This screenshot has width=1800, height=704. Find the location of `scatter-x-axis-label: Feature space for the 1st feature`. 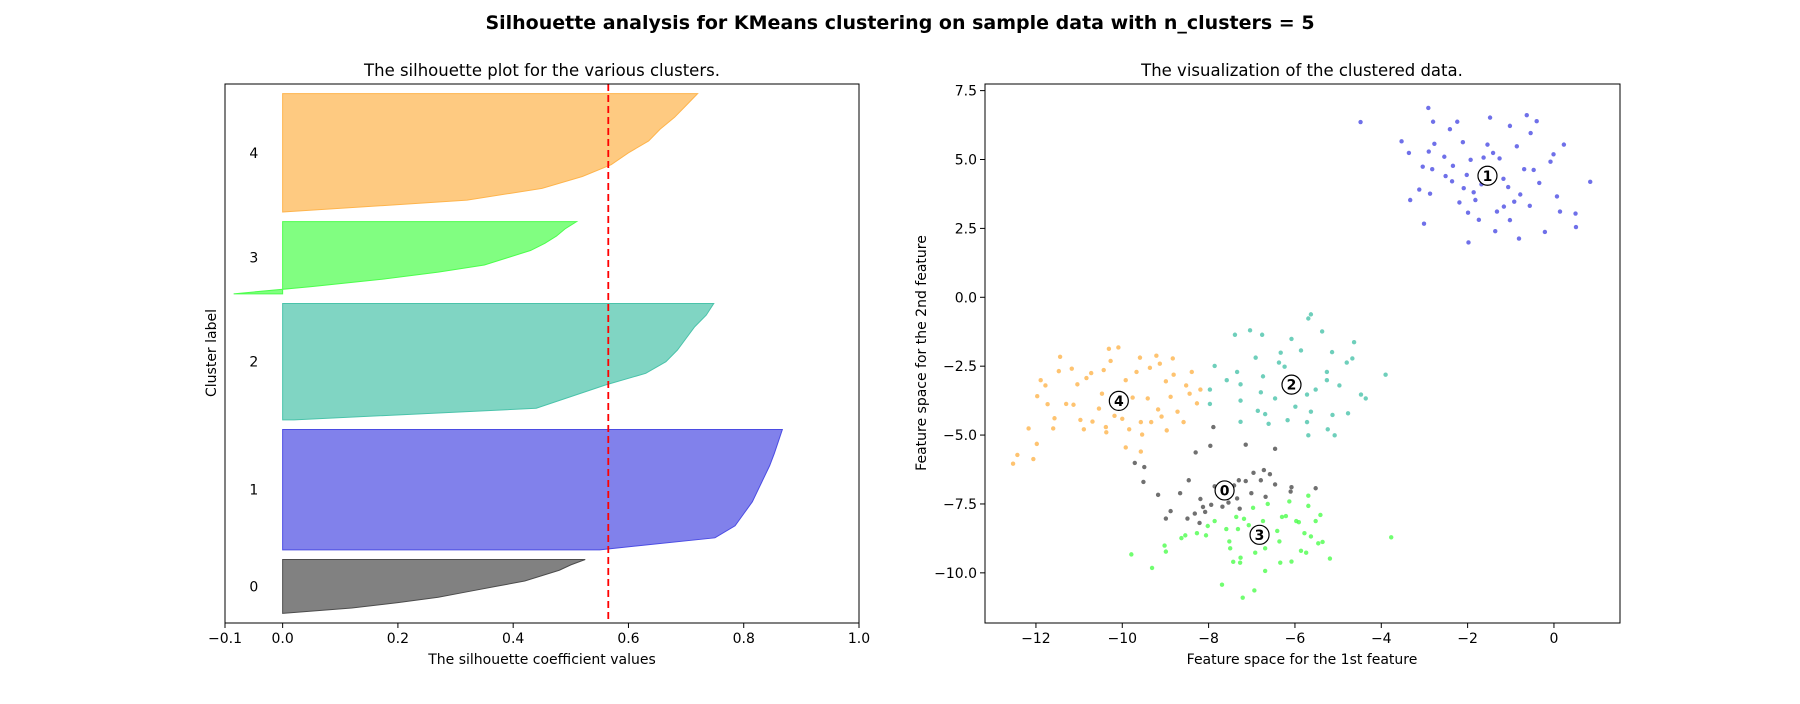

scatter-x-axis-label: Feature space for the 1st feature is located at coordinates (1302, 660).